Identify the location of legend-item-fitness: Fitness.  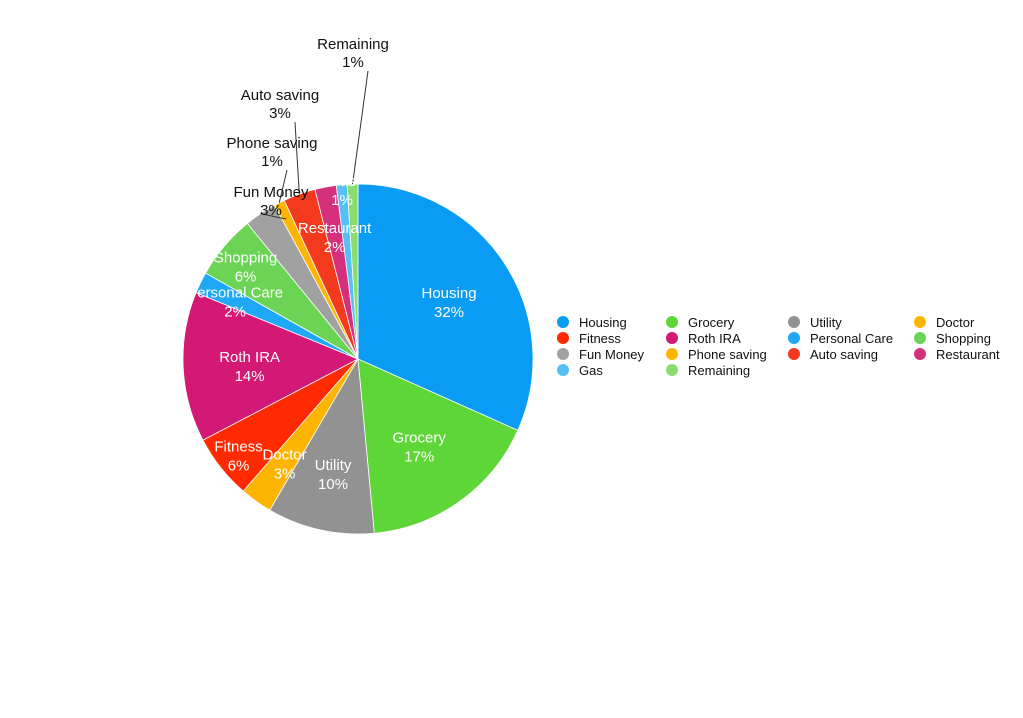
(589, 338).